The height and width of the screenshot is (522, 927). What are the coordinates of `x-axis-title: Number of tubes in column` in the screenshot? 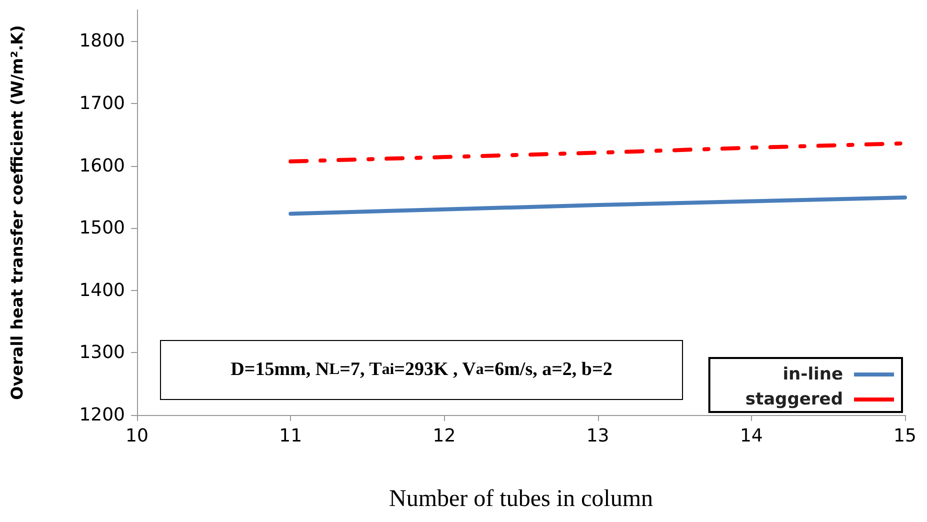 It's located at (521, 499).